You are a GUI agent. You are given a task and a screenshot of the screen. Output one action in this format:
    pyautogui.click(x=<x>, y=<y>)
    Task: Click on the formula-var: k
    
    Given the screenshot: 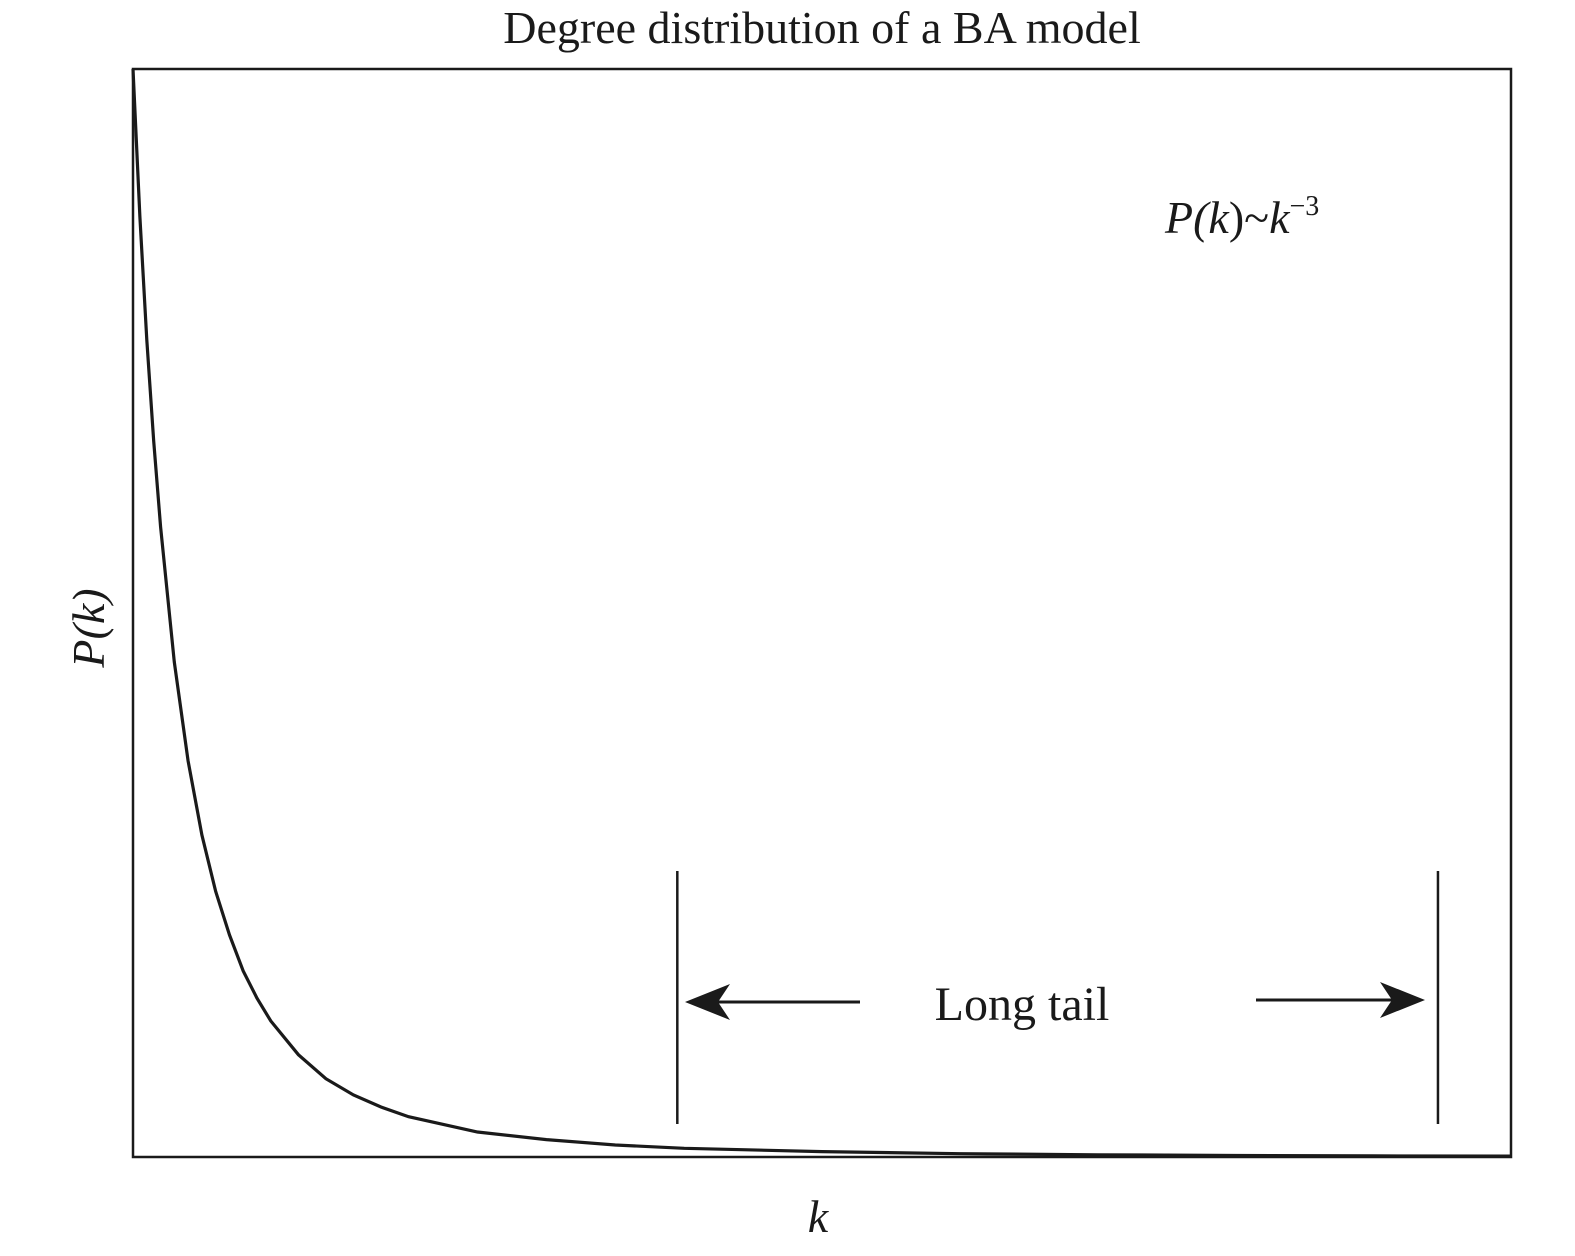 What is the action you would take?
    pyautogui.click(x=1219, y=217)
    